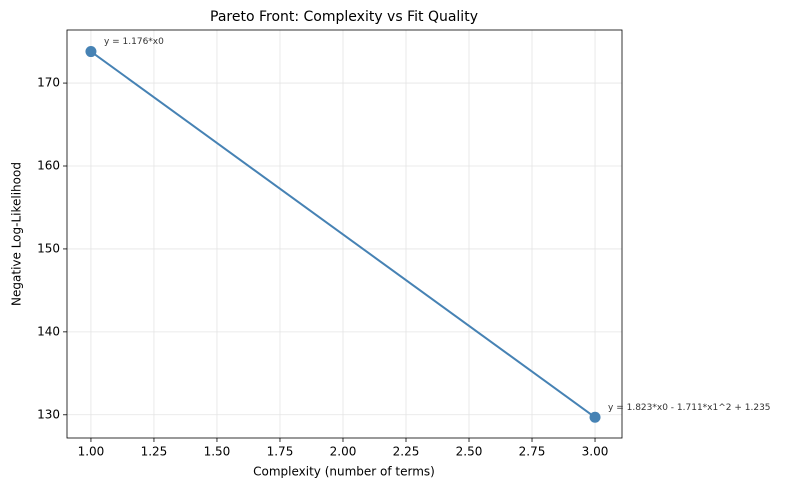  What do you see at coordinates (48, 414) in the screenshot?
I see `y-tick-label: 130` at bounding box center [48, 414].